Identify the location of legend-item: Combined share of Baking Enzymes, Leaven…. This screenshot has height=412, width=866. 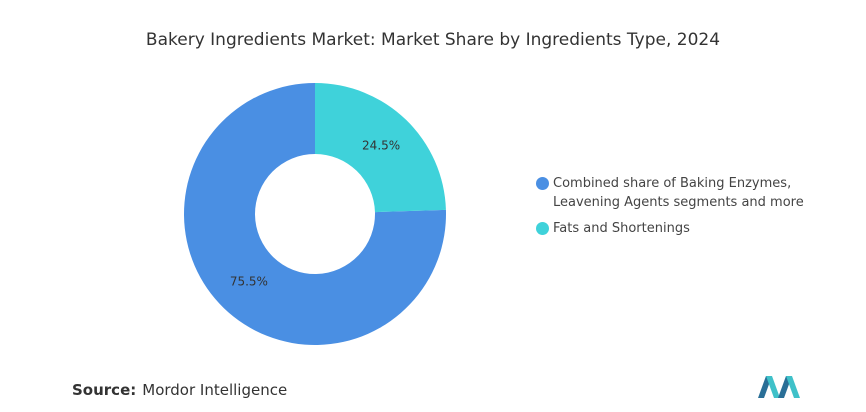
(671, 193).